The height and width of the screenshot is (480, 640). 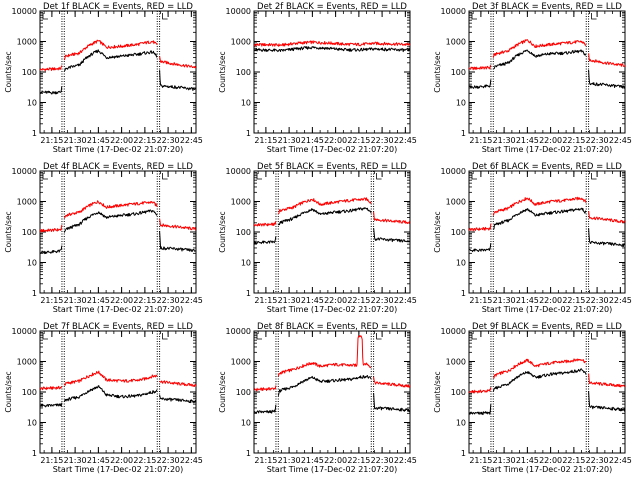 What do you see at coordinates (332, 167) in the screenshot?
I see `panel-title: Det 5f BLACK = Events, RED = LLD` at bounding box center [332, 167].